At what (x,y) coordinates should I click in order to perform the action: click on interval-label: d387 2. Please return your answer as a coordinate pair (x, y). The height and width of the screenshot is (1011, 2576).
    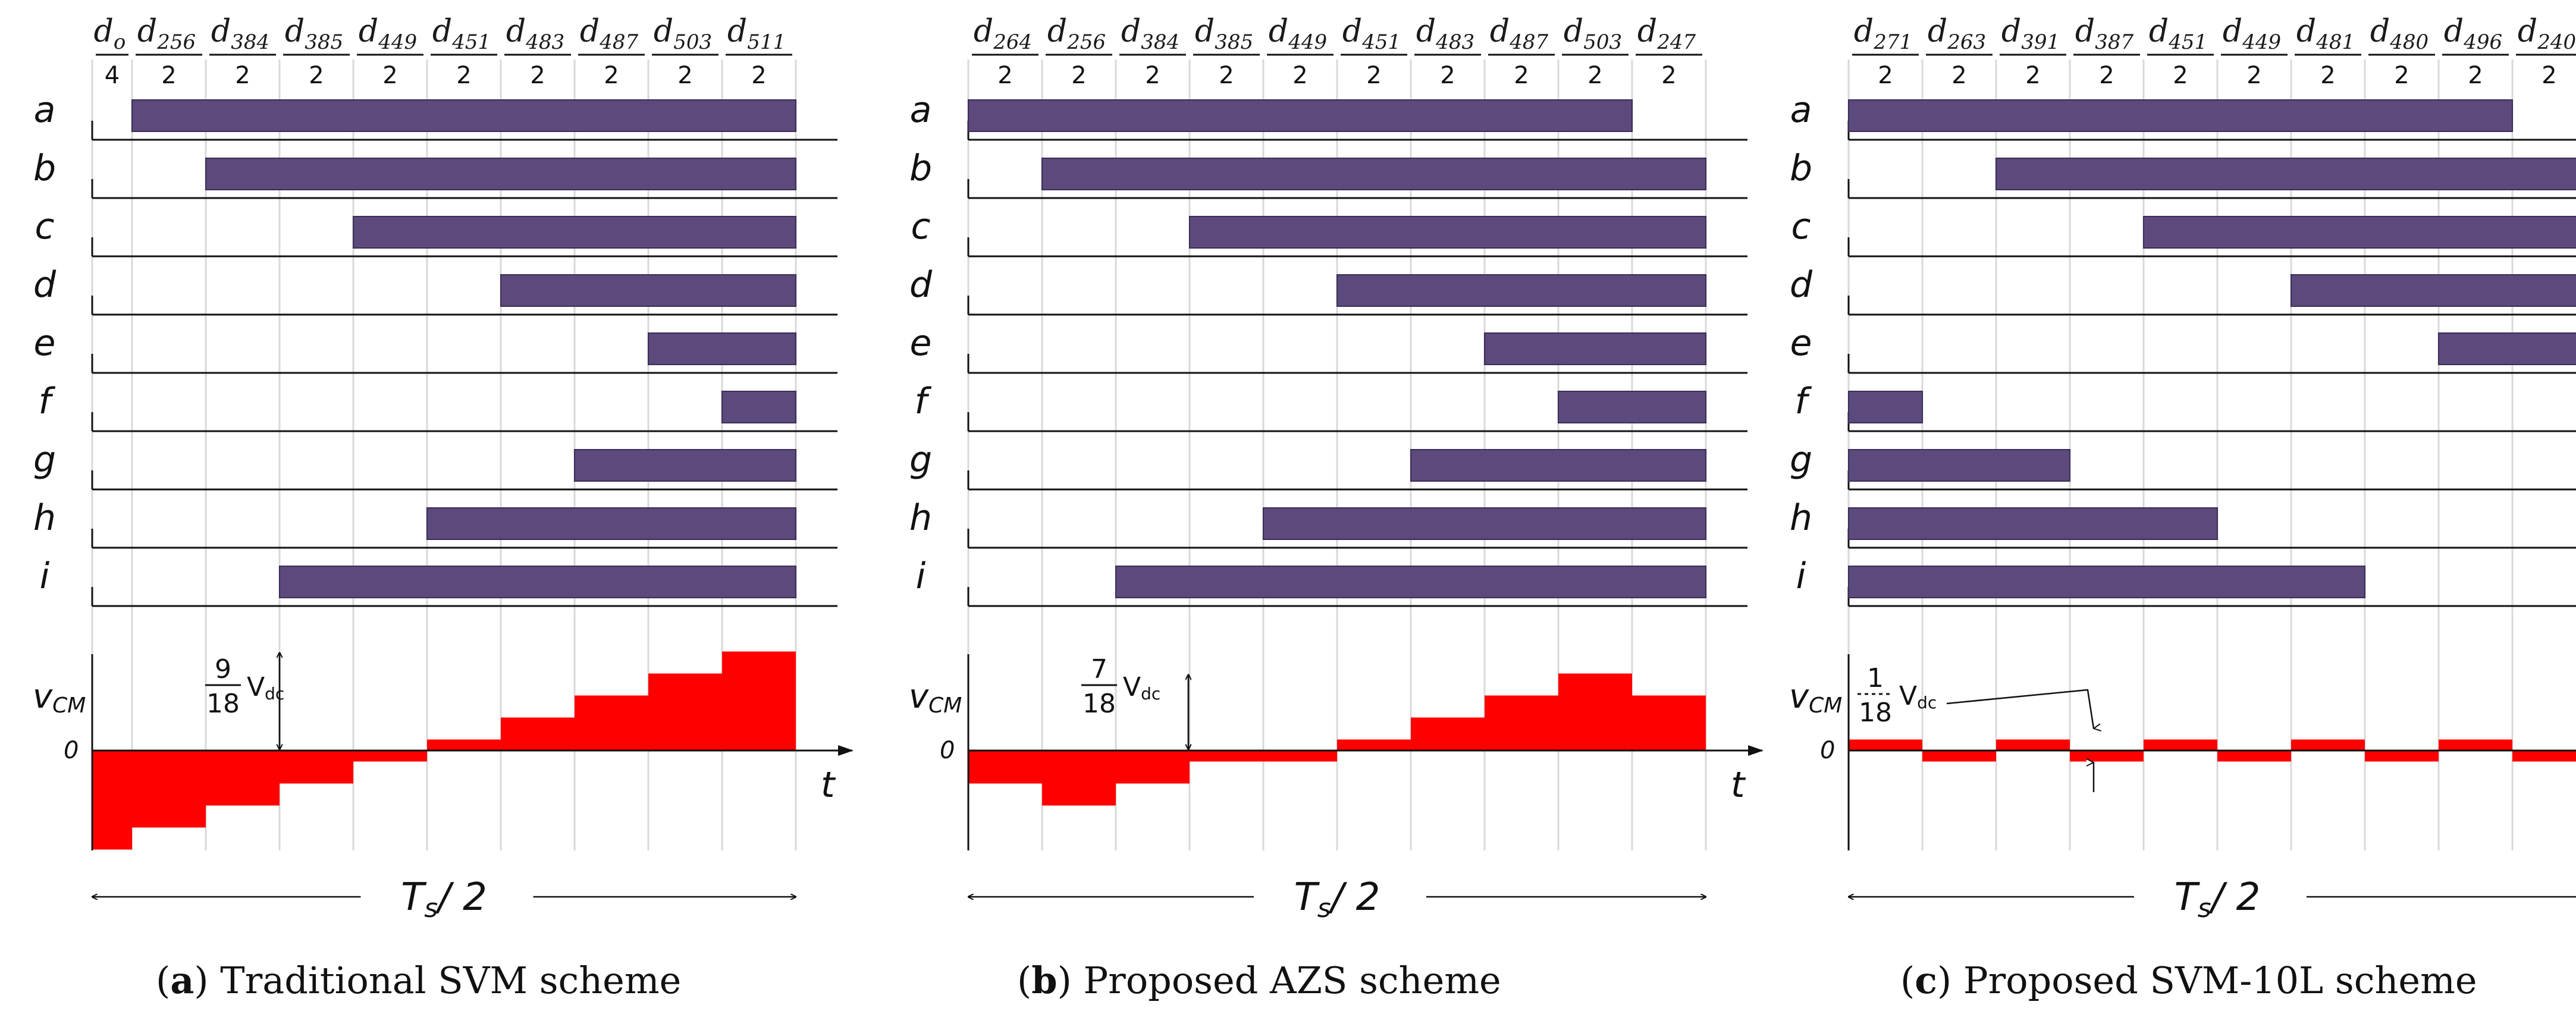
    Looking at the image, I should click on (2106, 52).